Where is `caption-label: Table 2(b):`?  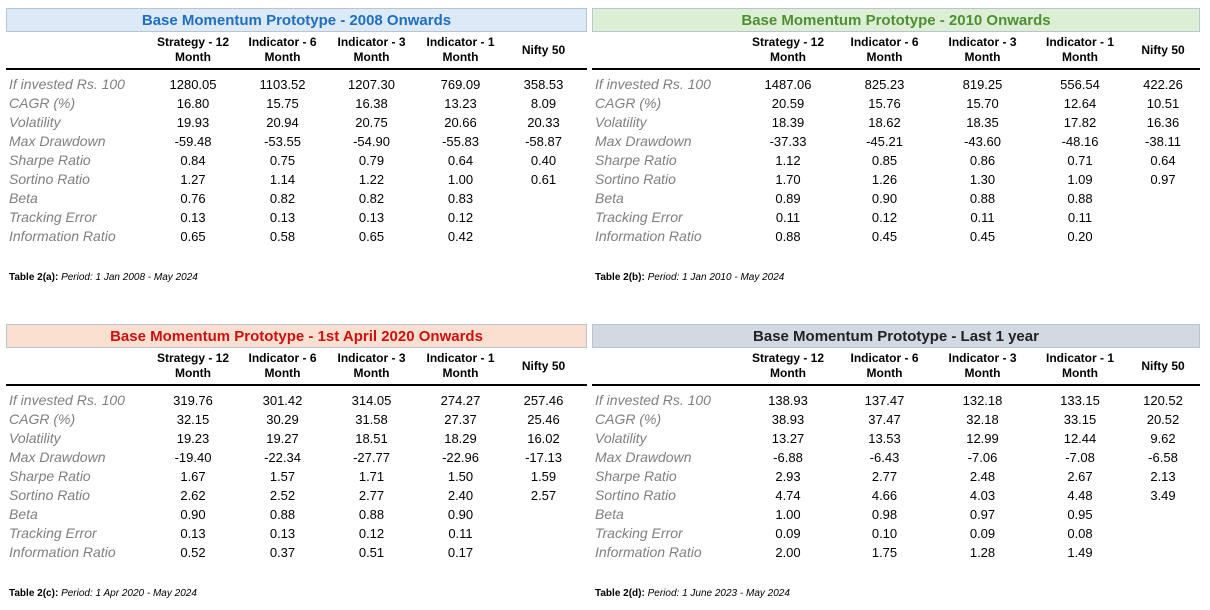
caption-label: Table 2(b): is located at coordinates (620, 277).